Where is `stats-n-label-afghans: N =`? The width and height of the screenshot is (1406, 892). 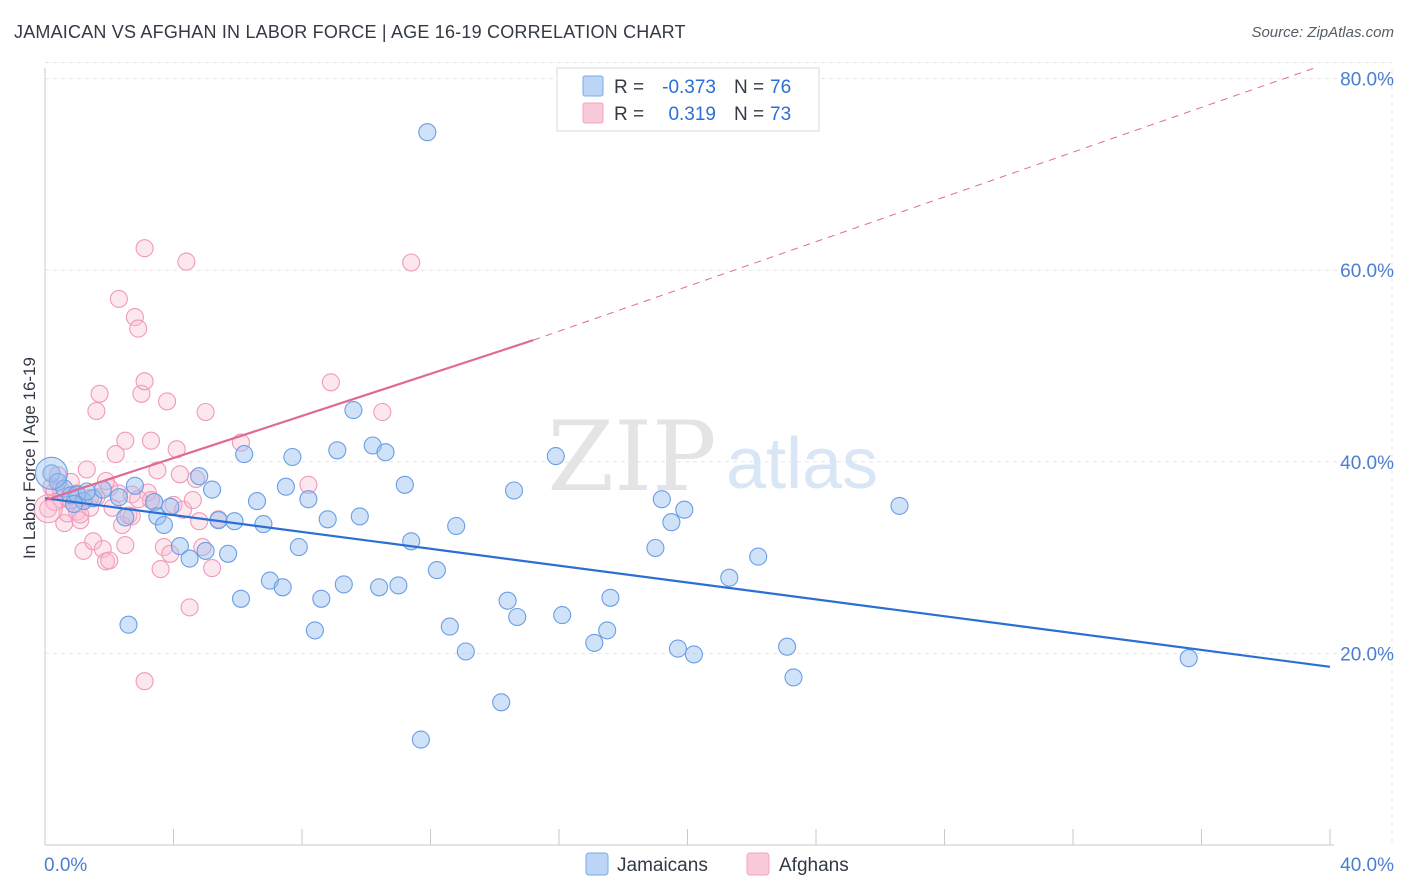
stats-n-label-afghans: N = is located at coordinates (749, 114).